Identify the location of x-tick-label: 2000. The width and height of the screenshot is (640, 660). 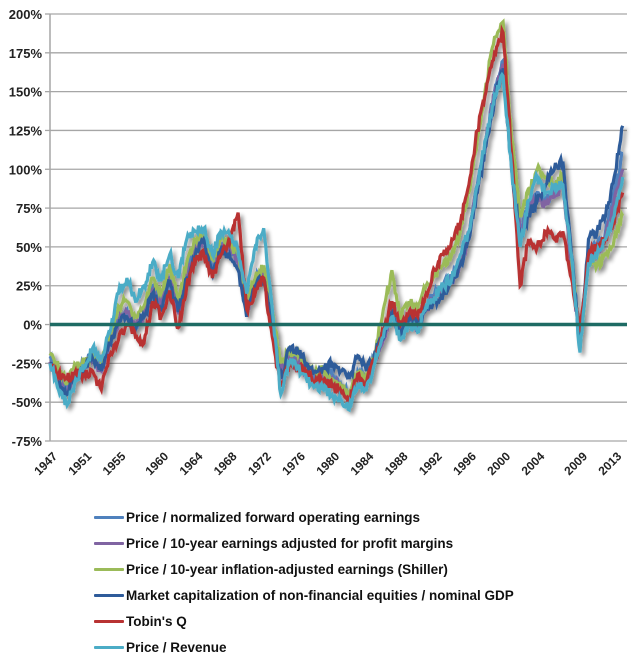
(498, 463).